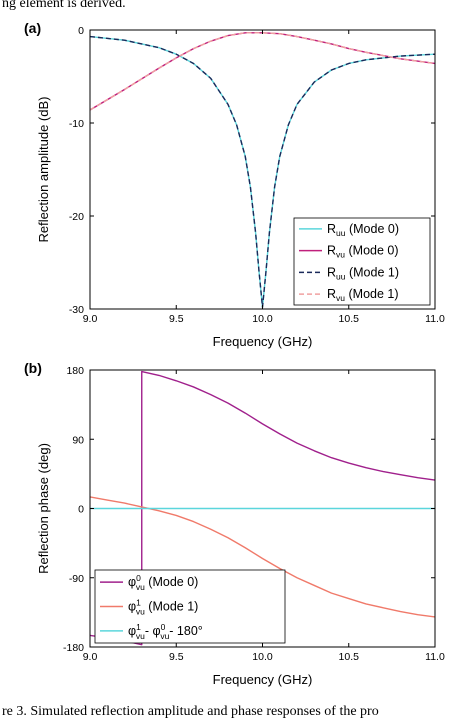  Describe the element at coordinates (43, 508) in the screenshot. I see `y-axis-label: Reflection phase (deg)` at that location.